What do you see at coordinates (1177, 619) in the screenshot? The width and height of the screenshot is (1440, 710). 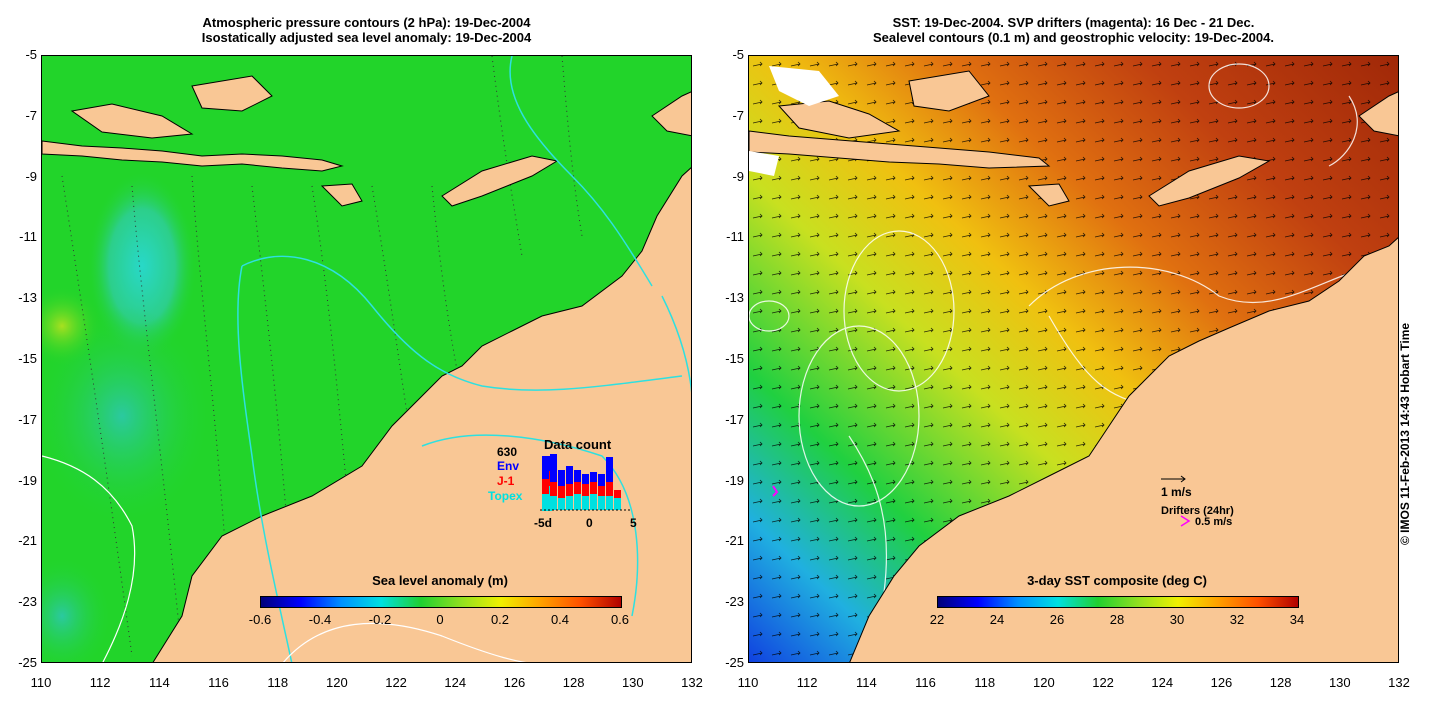 I see `right-cbar-tick-4: 30` at bounding box center [1177, 619].